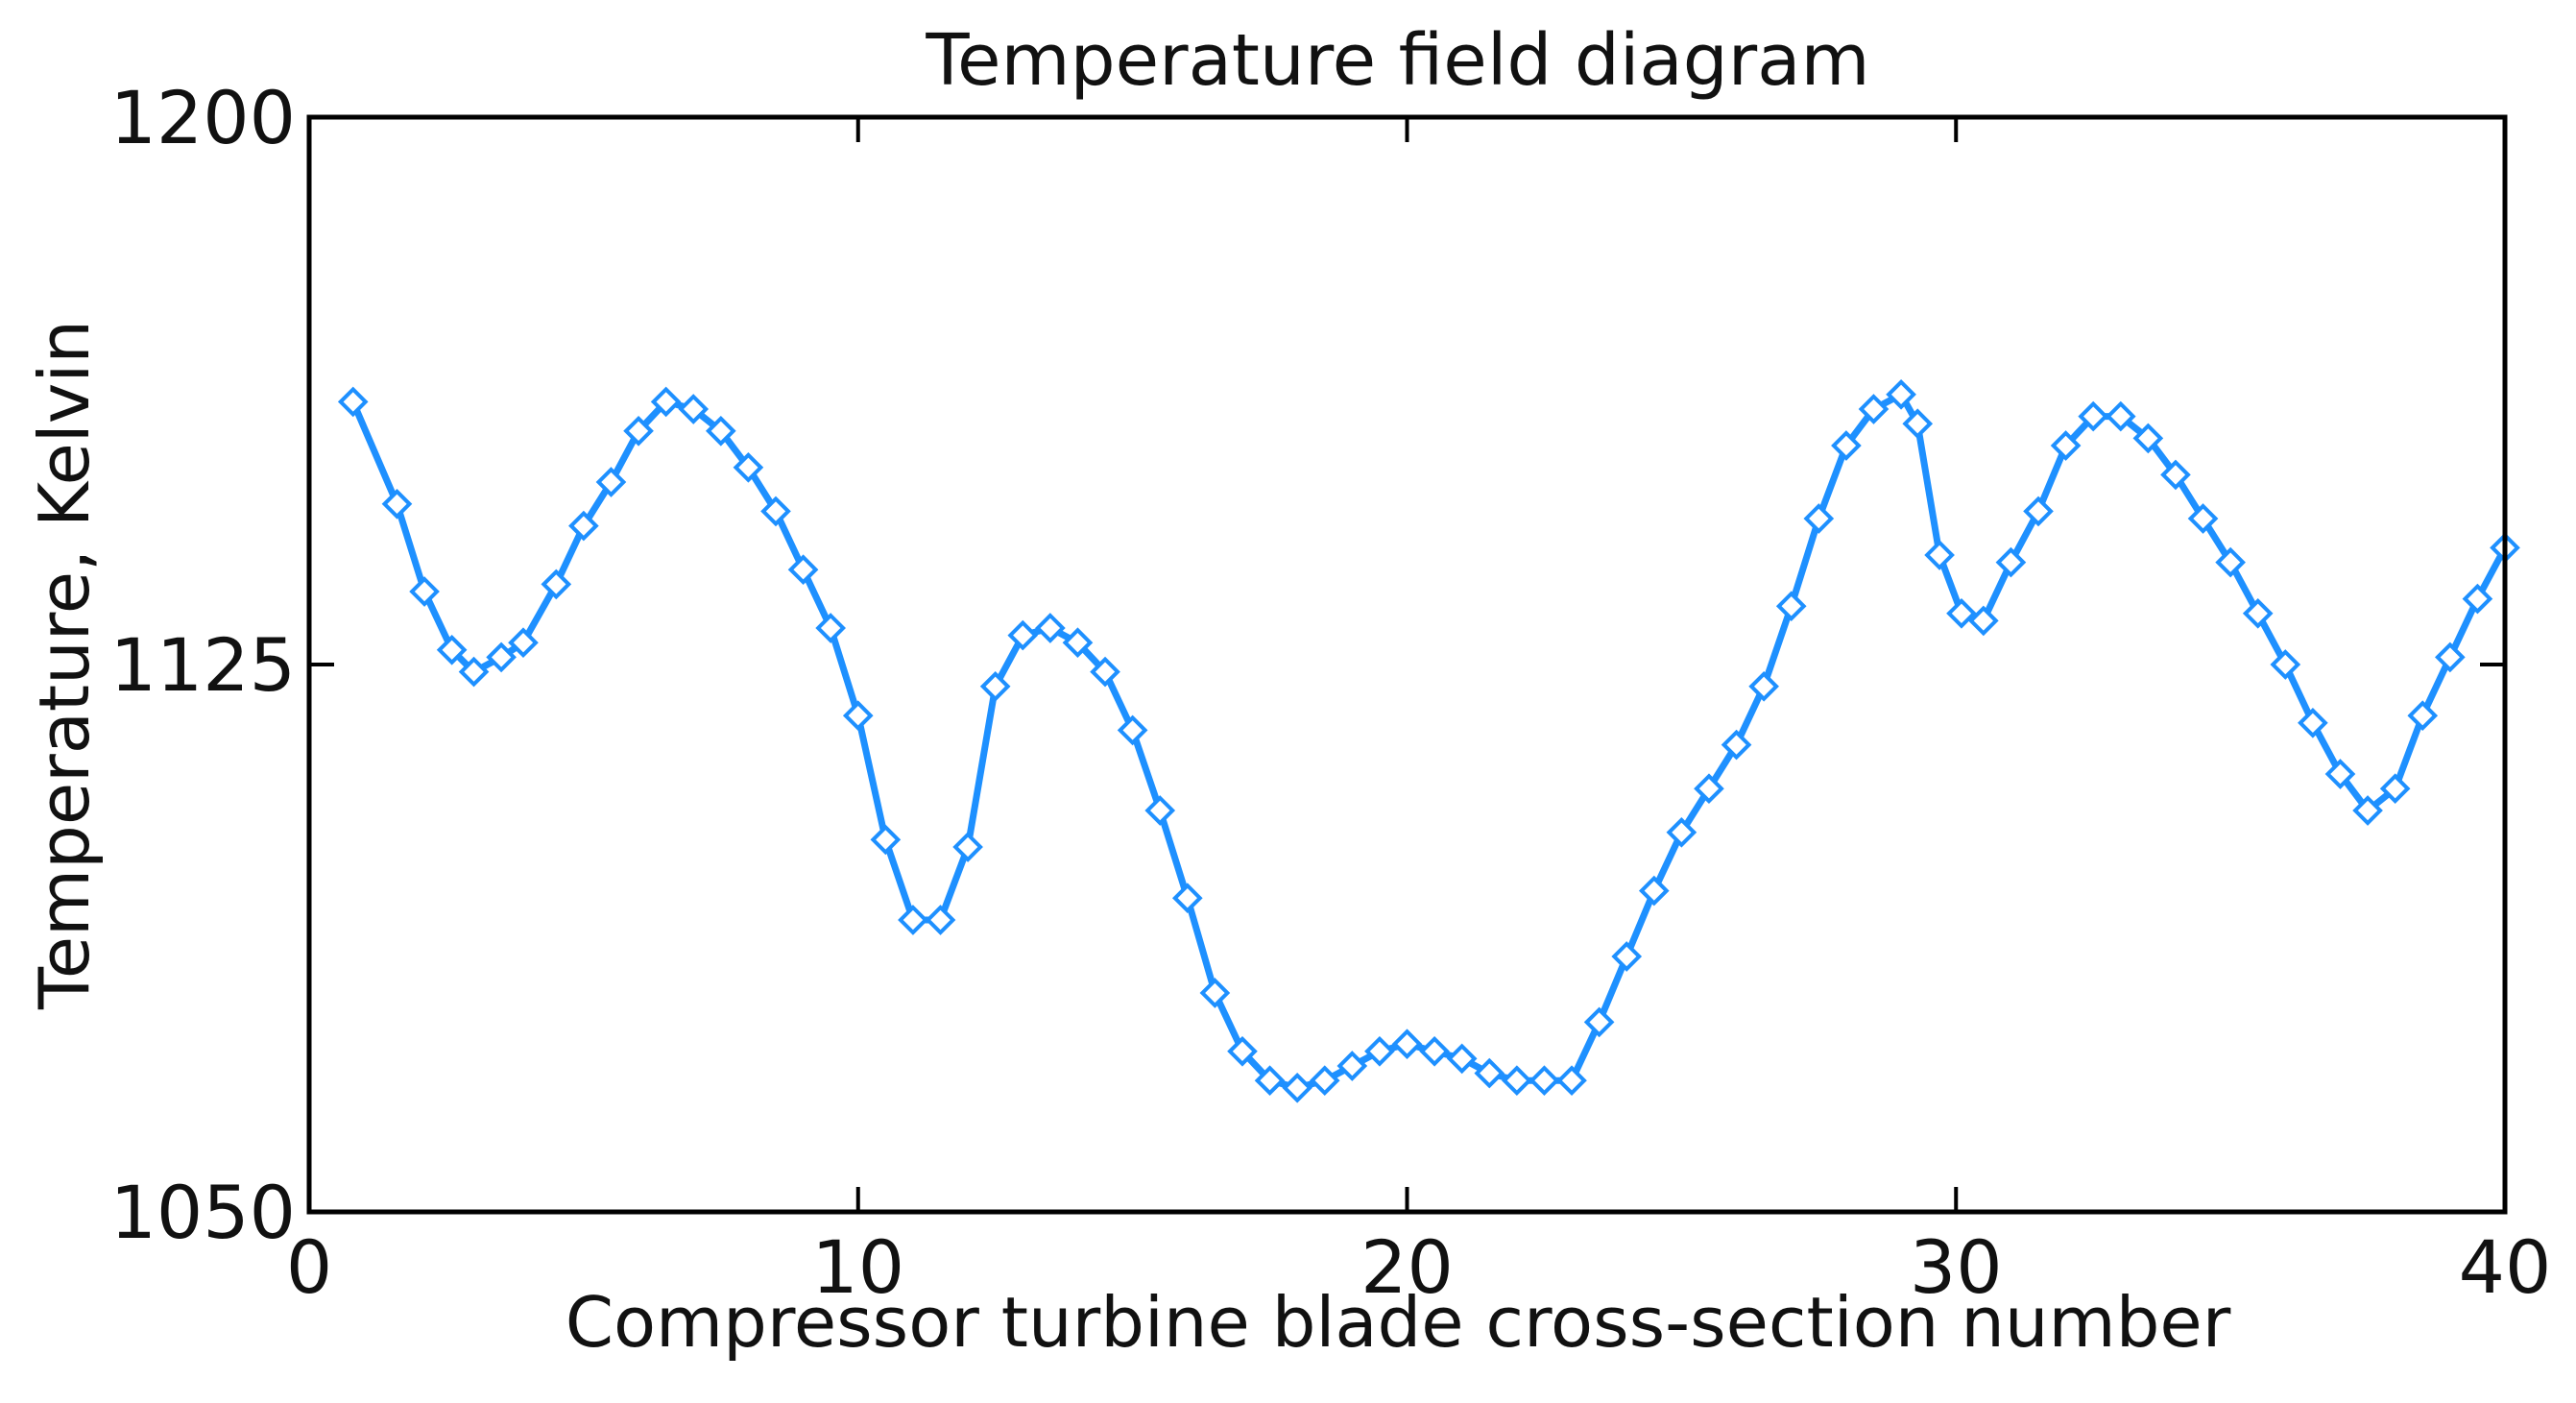 The image size is (2576, 1403). Describe the element at coordinates (857, 1267) in the screenshot. I see `x-tick-label: 10` at that location.